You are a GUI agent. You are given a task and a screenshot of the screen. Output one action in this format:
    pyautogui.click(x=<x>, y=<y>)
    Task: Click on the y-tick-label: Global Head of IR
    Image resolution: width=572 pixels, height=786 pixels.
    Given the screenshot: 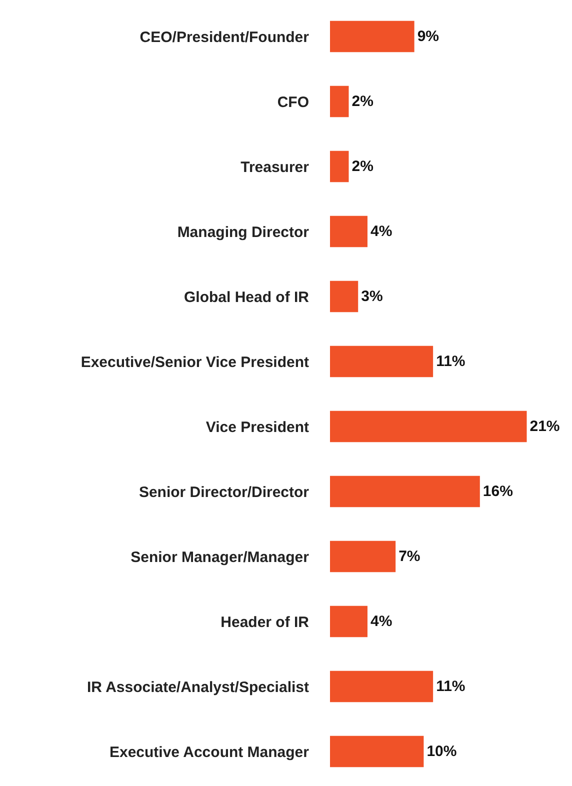 What is the action you would take?
    pyautogui.click(x=247, y=297)
    